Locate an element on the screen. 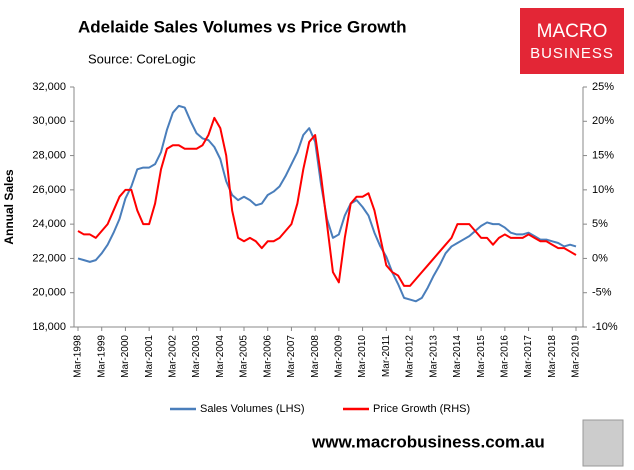 This screenshot has width=634, height=470. y2-tick-label: 20% is located at coordinates (603, 121).